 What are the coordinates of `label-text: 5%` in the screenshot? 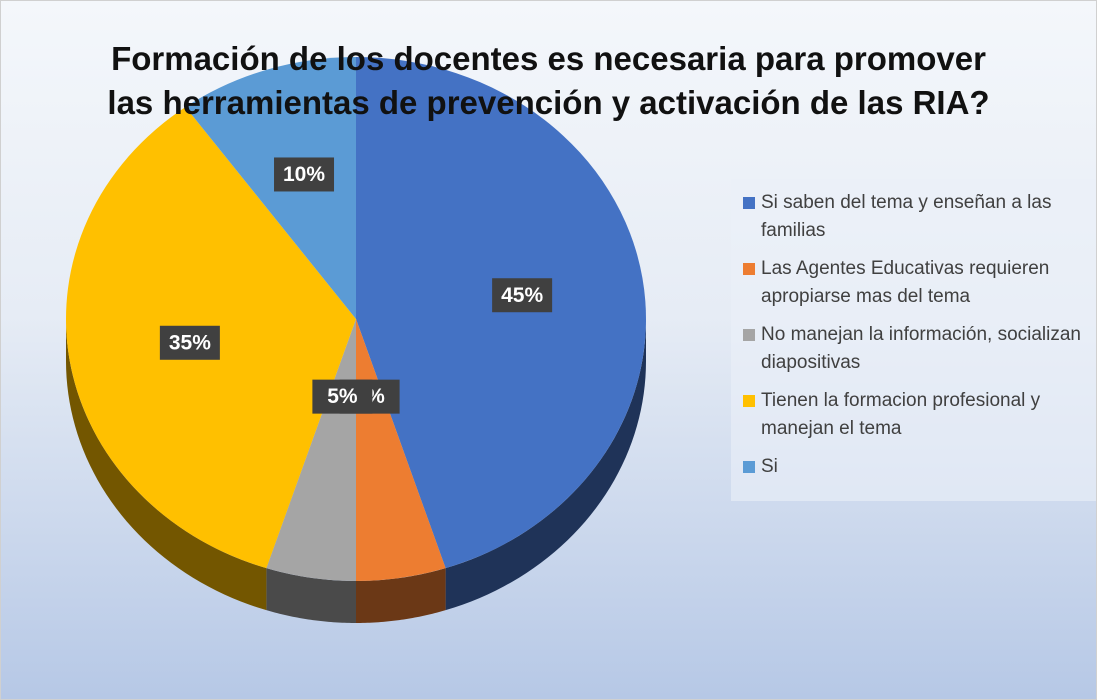 It's located at (342, 396).